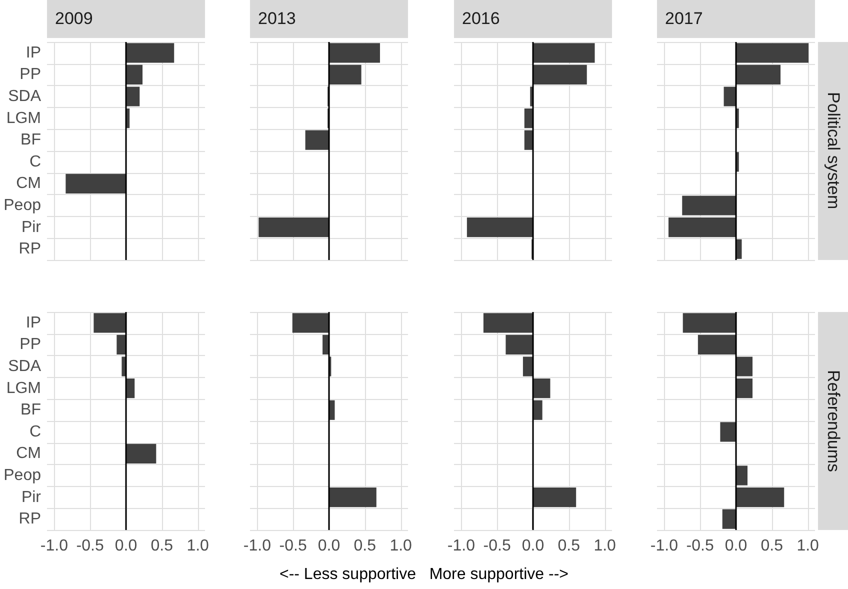 Image resolution: width=848 pixels, height=589 pixels. I want to click on chart-title: 2017, so click(736, 19).